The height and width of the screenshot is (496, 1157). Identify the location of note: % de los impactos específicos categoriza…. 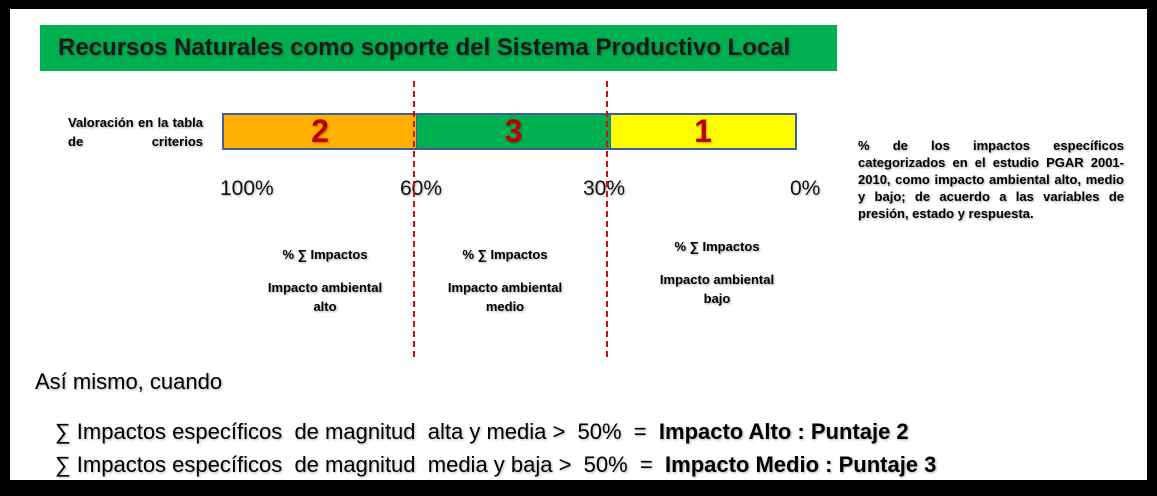
(991, 179).